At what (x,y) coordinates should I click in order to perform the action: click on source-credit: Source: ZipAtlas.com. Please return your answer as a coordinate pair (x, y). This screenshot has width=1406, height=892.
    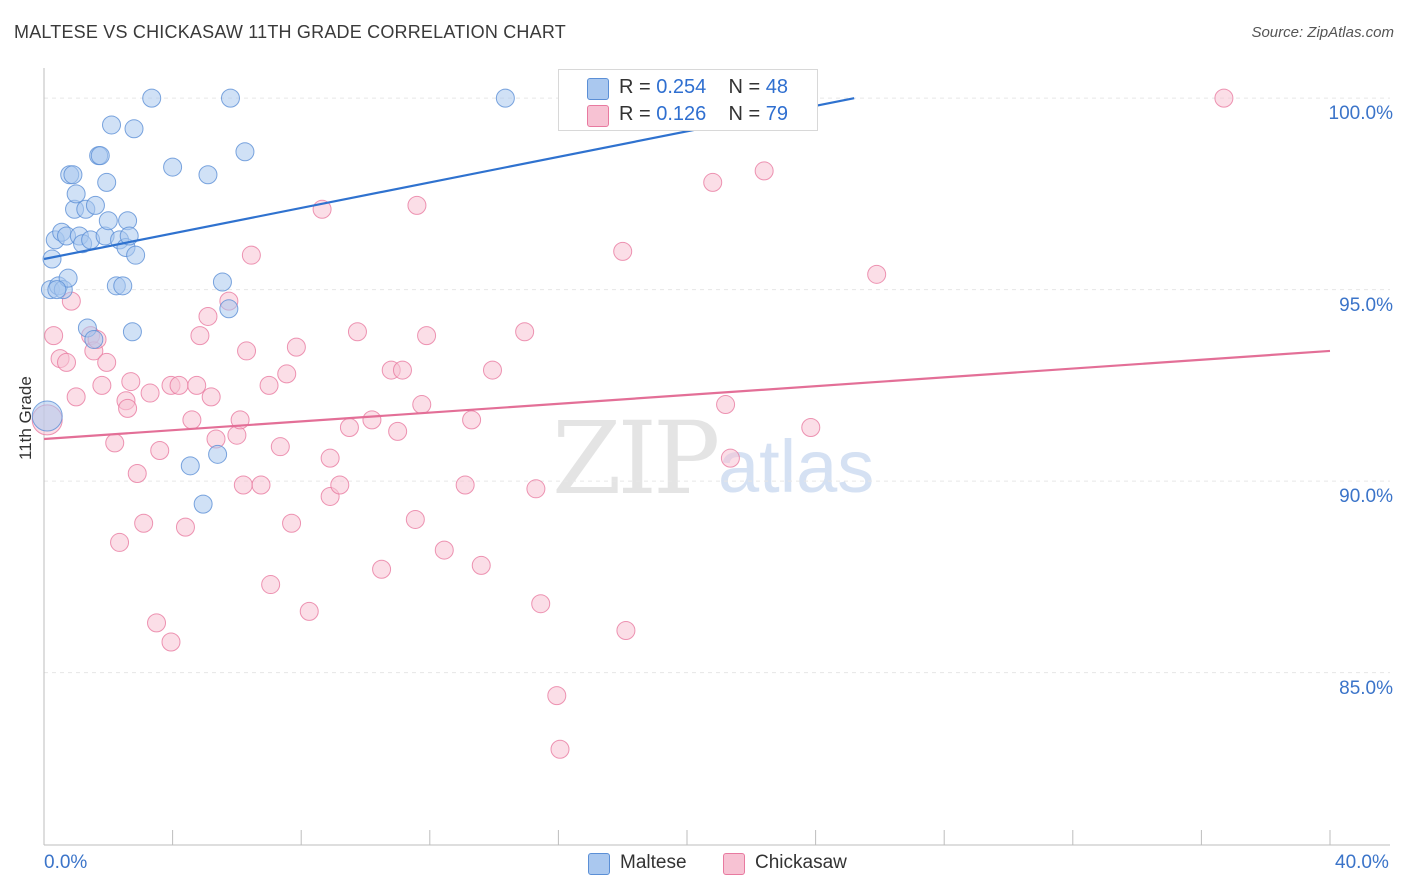
    Looking at the image, I should click on (1322, 32).